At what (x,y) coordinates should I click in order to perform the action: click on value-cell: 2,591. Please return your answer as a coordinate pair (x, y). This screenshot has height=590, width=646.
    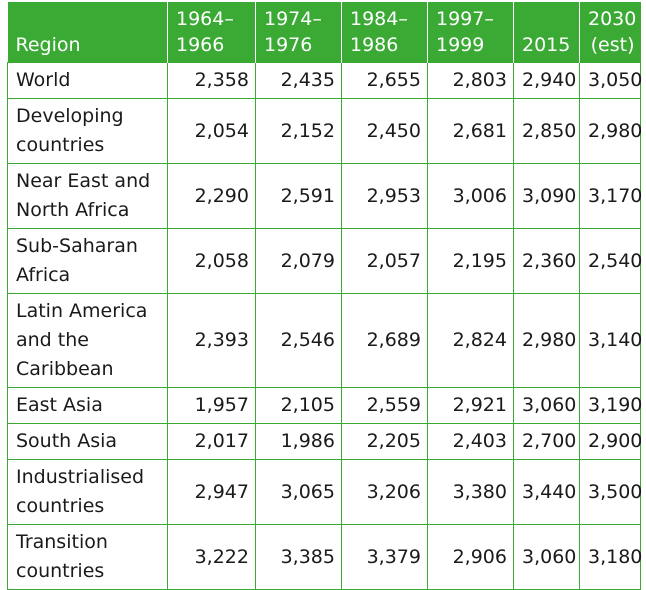
    Looking at the image, I should click on (298, 196).